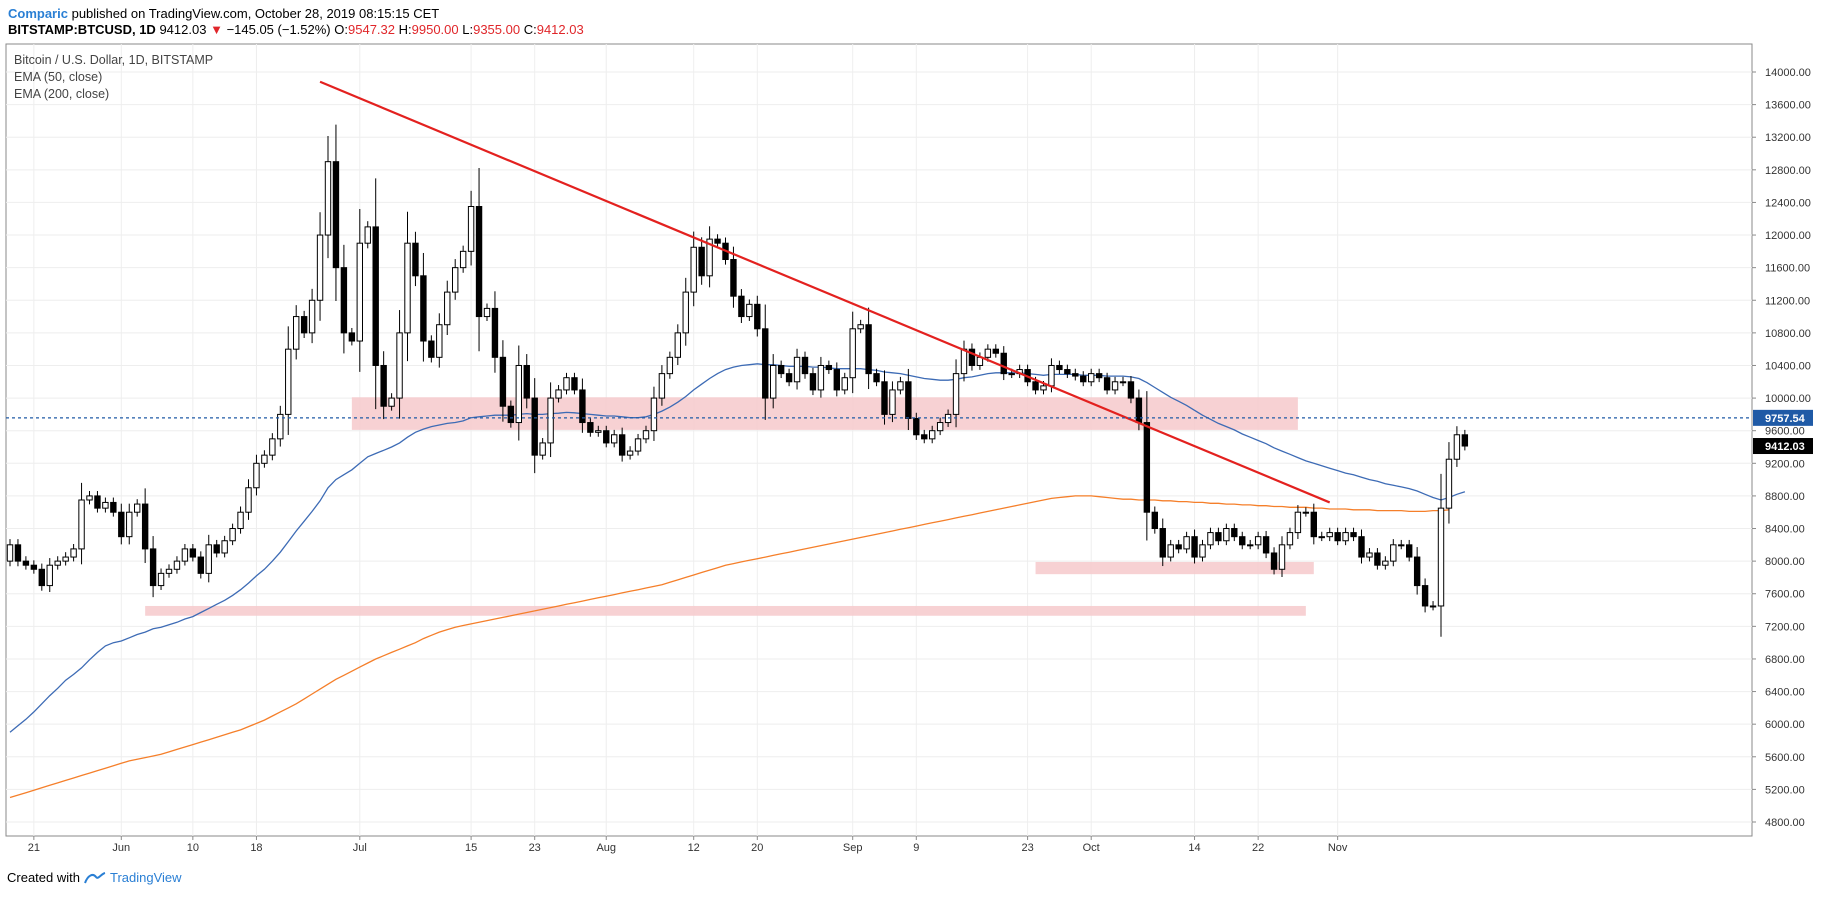 Image resolution: width=1828 pixels, height=898 pixels. I want to click on y-tick-label: 11200.00, so click(1787, 301).